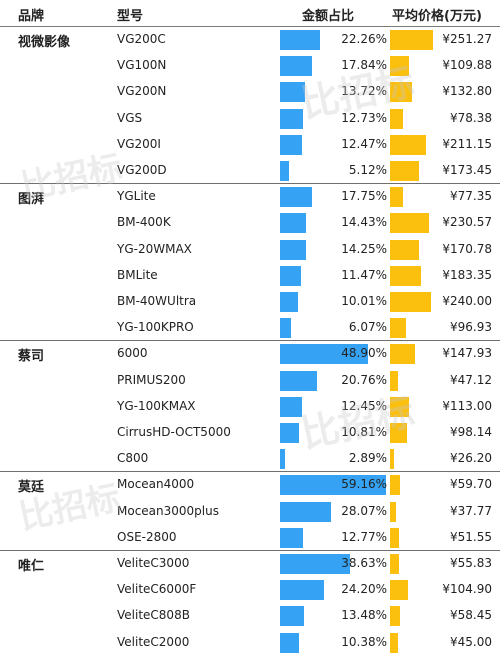  I want to click on table-row: CirrusHD-OCT5000 10.81% ¥98.14, so click(250, 433).